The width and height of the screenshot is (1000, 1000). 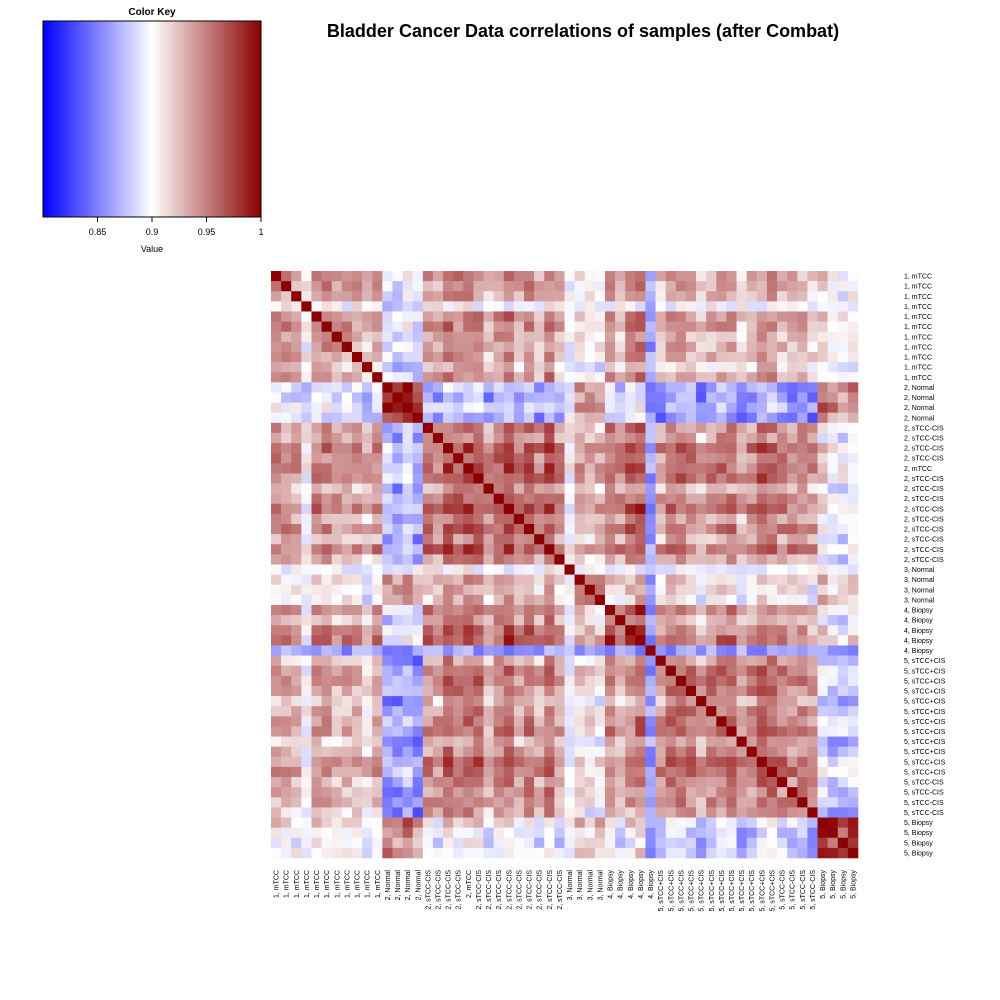 What do you see at coordinates (287, 884) in the screenshot?
I see `column-label: 1, mTCC` at bounding box center [287, 884].